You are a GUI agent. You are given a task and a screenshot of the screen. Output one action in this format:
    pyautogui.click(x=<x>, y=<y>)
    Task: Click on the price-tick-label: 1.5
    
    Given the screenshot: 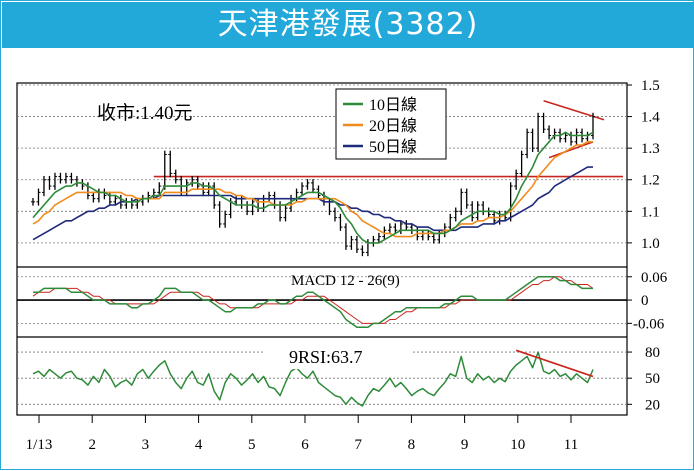 What is the action you would take?
    pyautogui.click(x=650, y=86)
    